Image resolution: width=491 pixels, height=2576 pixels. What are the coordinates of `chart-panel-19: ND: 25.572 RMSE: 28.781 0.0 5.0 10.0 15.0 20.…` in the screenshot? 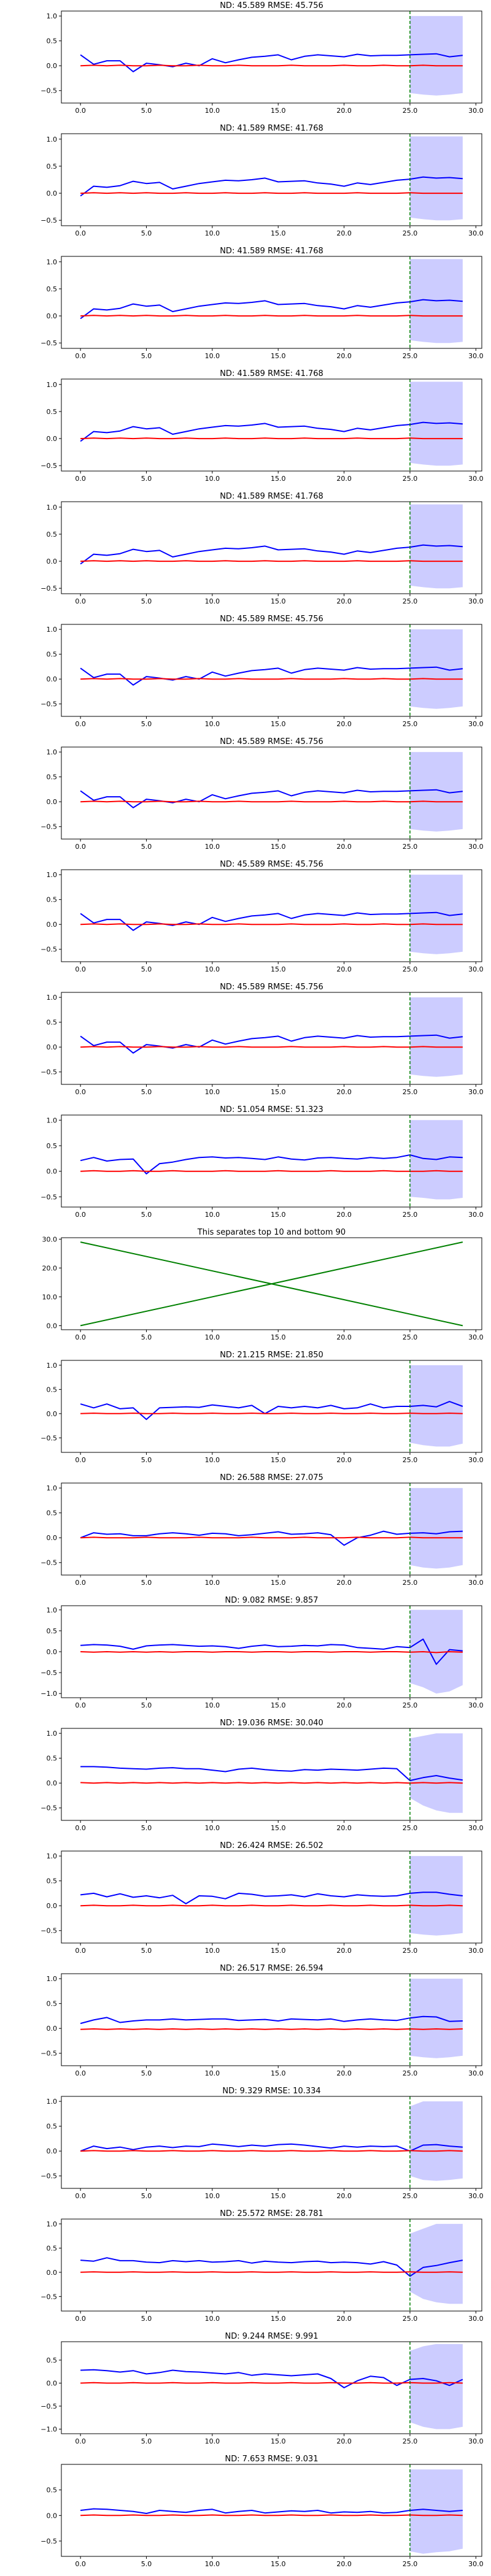 It's located at (262, 2266).